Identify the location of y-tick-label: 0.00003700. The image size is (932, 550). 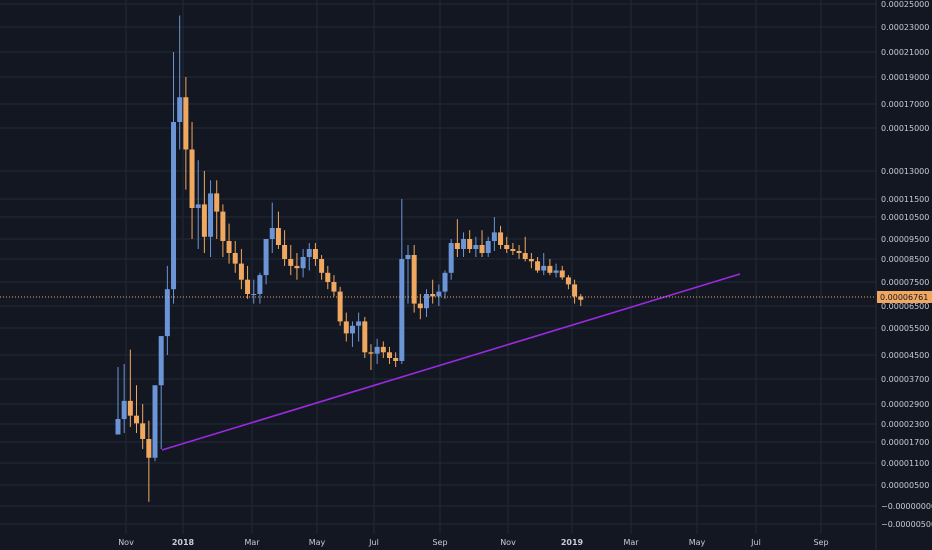
(905, 379).